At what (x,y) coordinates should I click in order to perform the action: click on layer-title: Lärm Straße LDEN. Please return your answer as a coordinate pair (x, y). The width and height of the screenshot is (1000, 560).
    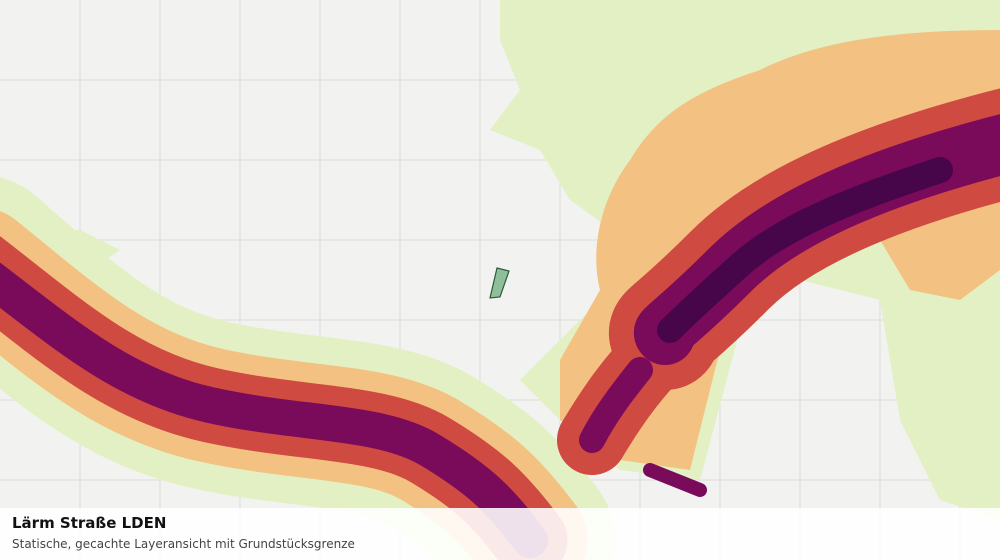
    Looking at the image, I should click on (89, 523).